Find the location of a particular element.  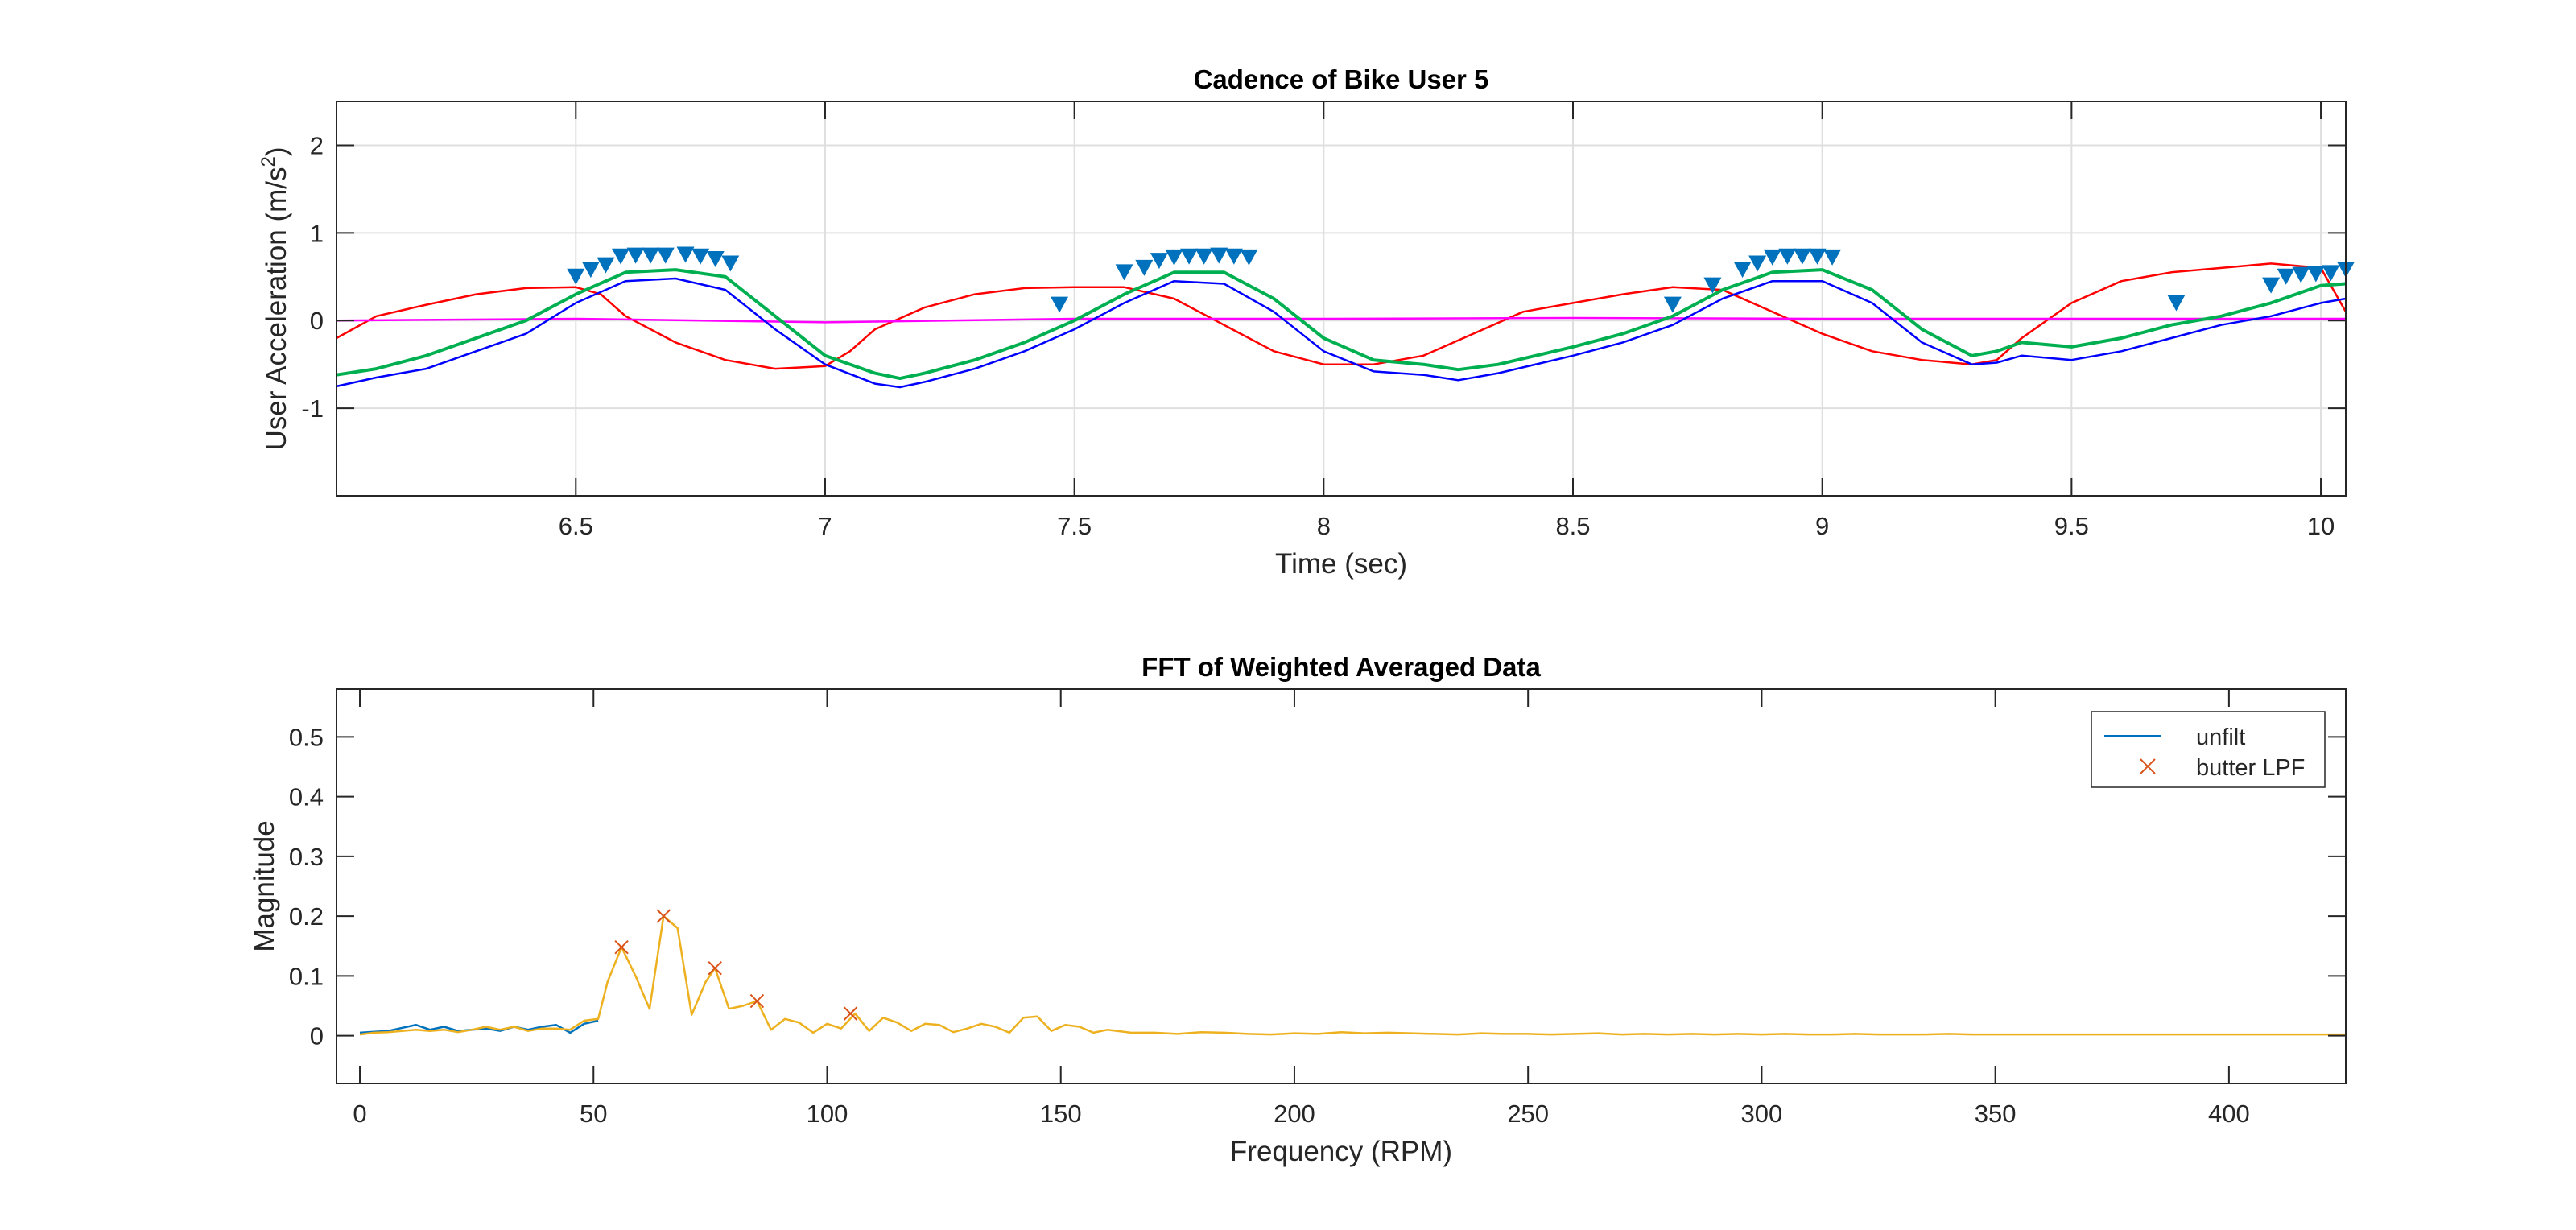

series-line-butter-lpf is located at coordinates (1352, 975).